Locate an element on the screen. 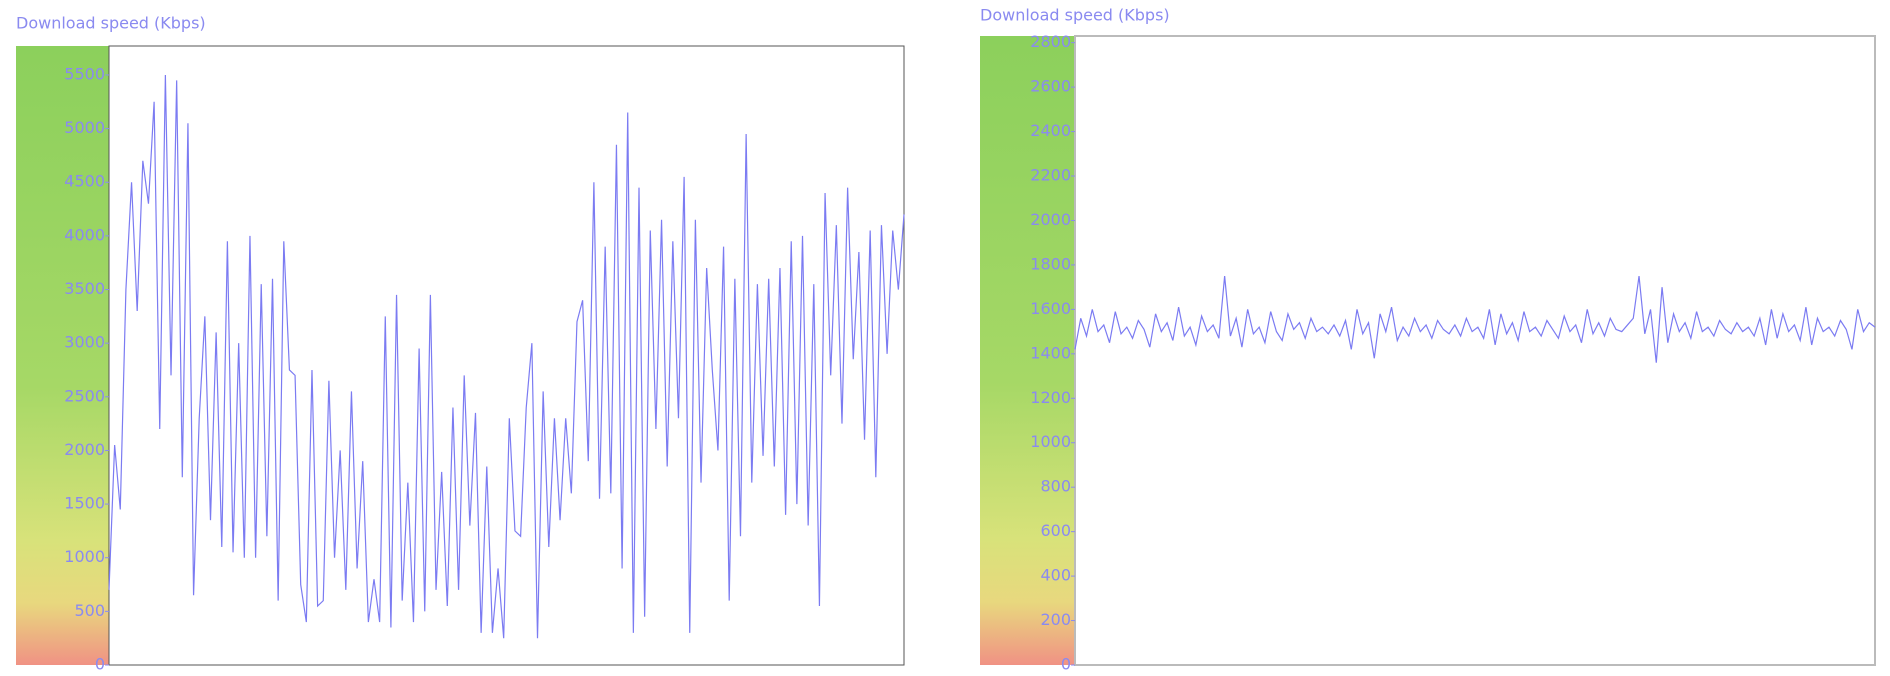 Image resolution: width=1890 pixels, height=676 pixels. y-tick-label: 2500 is located at coordinates (84, 395).